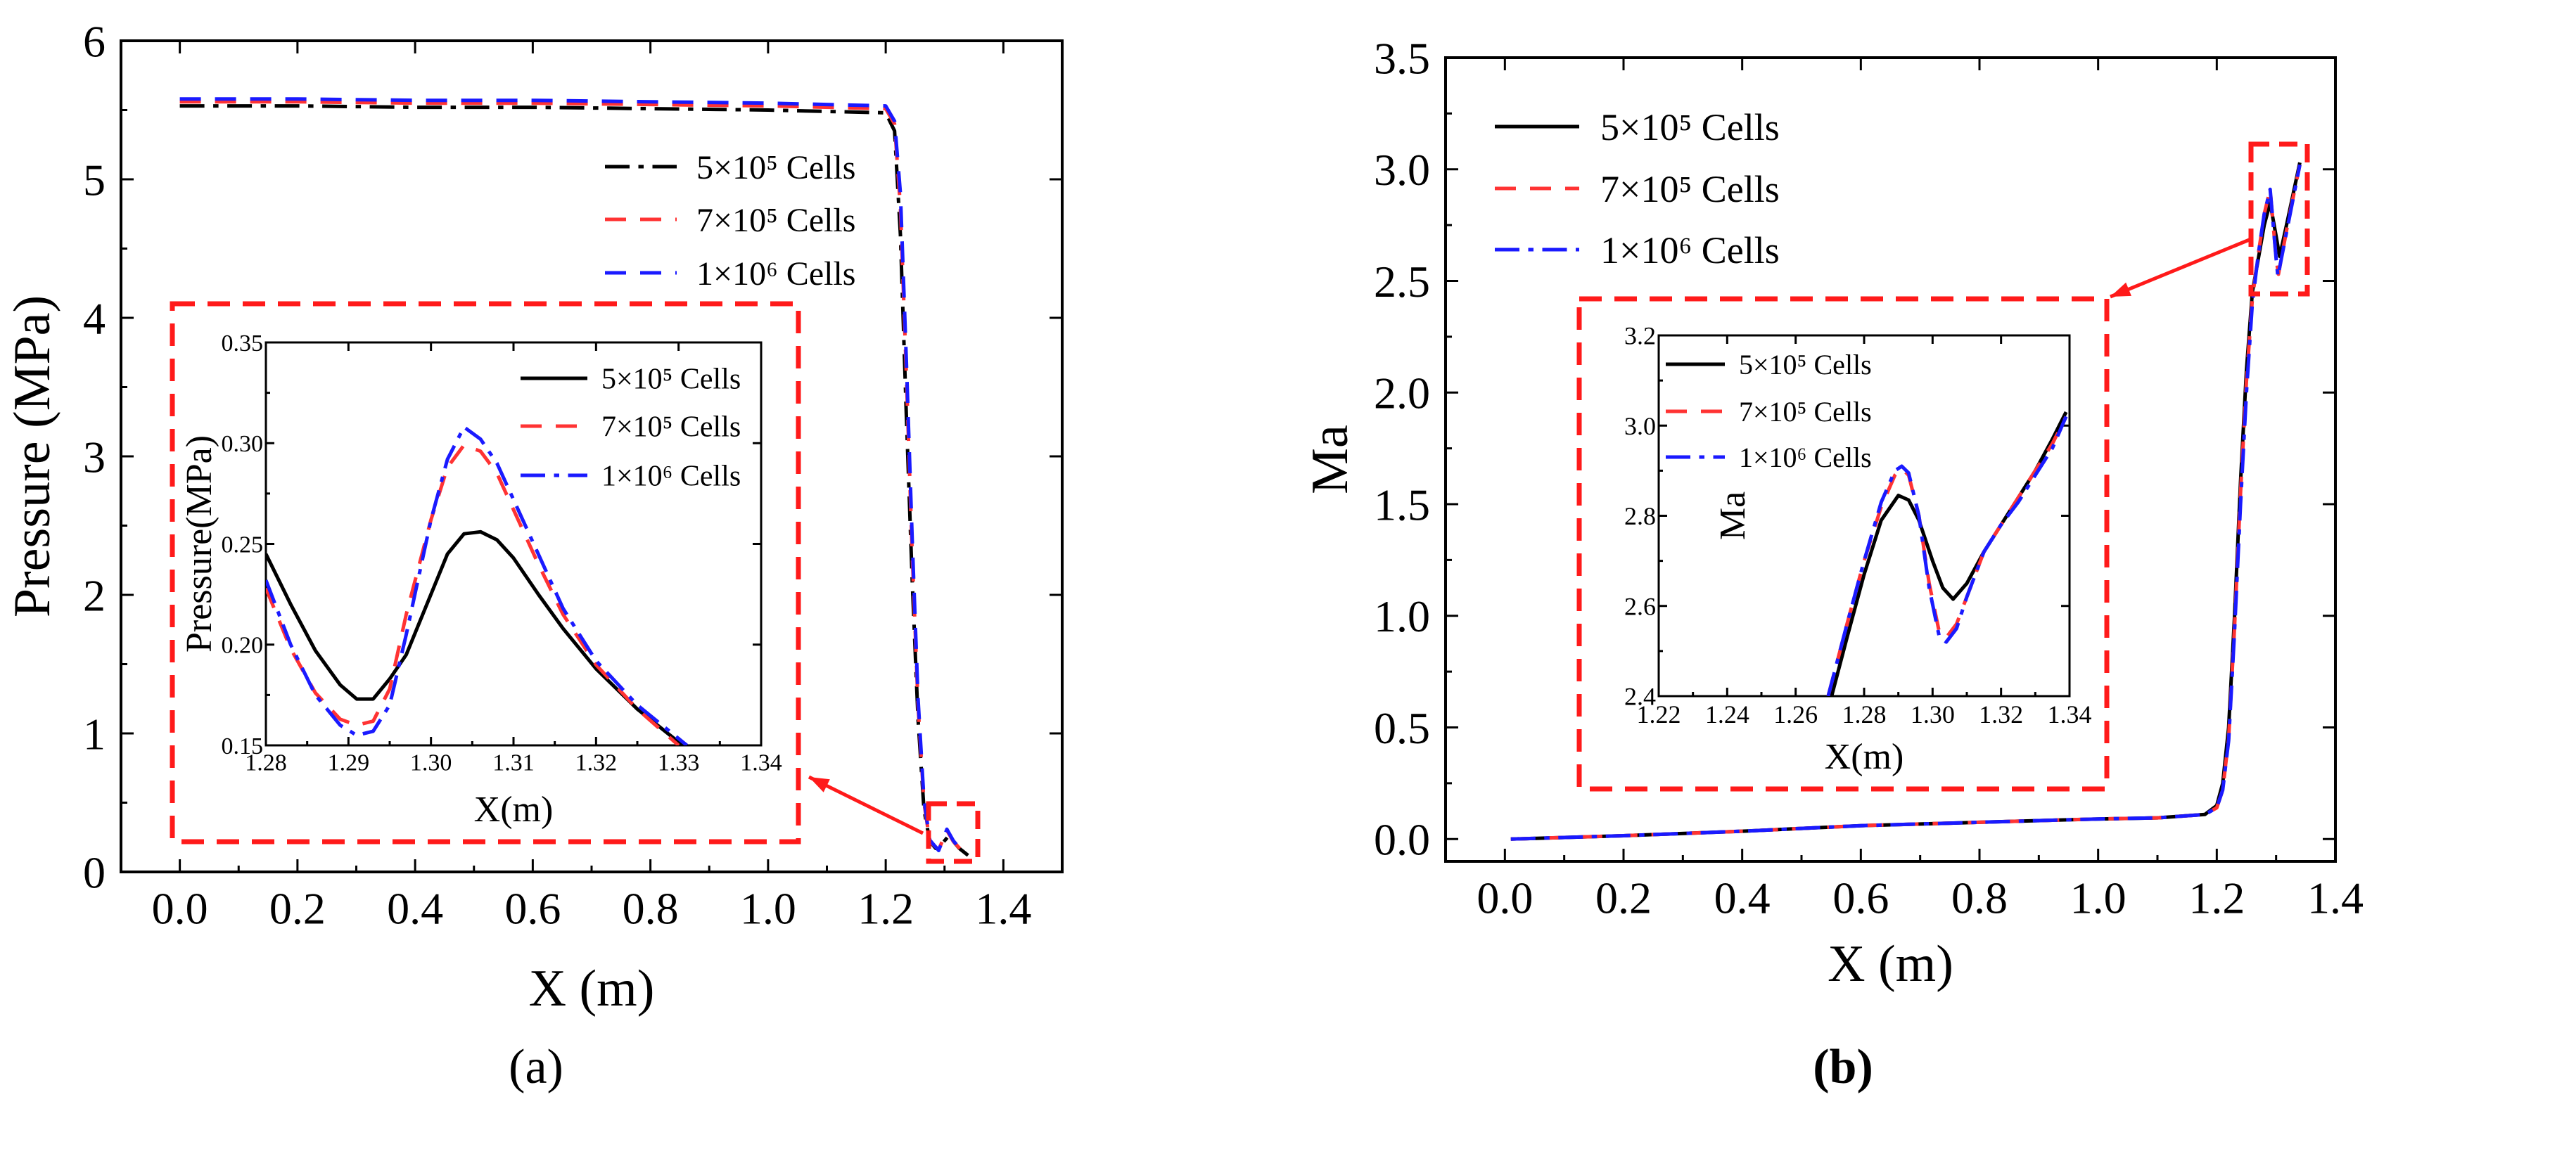 This screenshot has height=1156, width=2576. Describe the element at coordinates (243, 746) in the screenshot. I see `y-tick-label: 0.15` at that location.